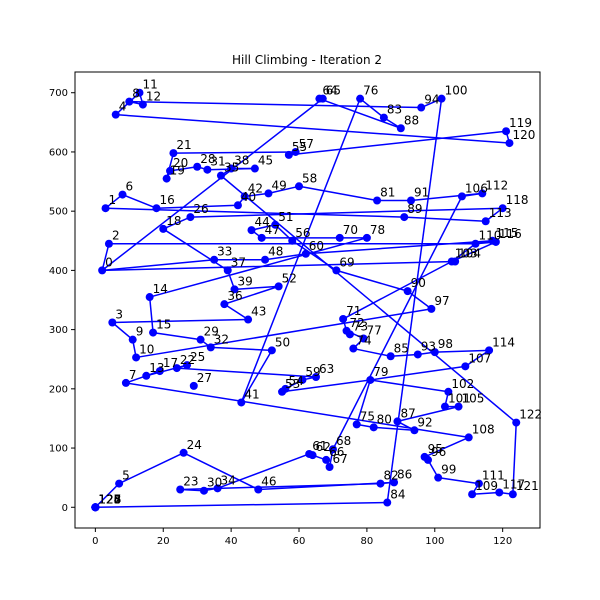 This screenshot has height=600, width=600. What do you see at coordinates (307, 60) in the screenshot?
I see `chart-title: Hill Climbing - Iteration 2` at bounding box center [307, 60].